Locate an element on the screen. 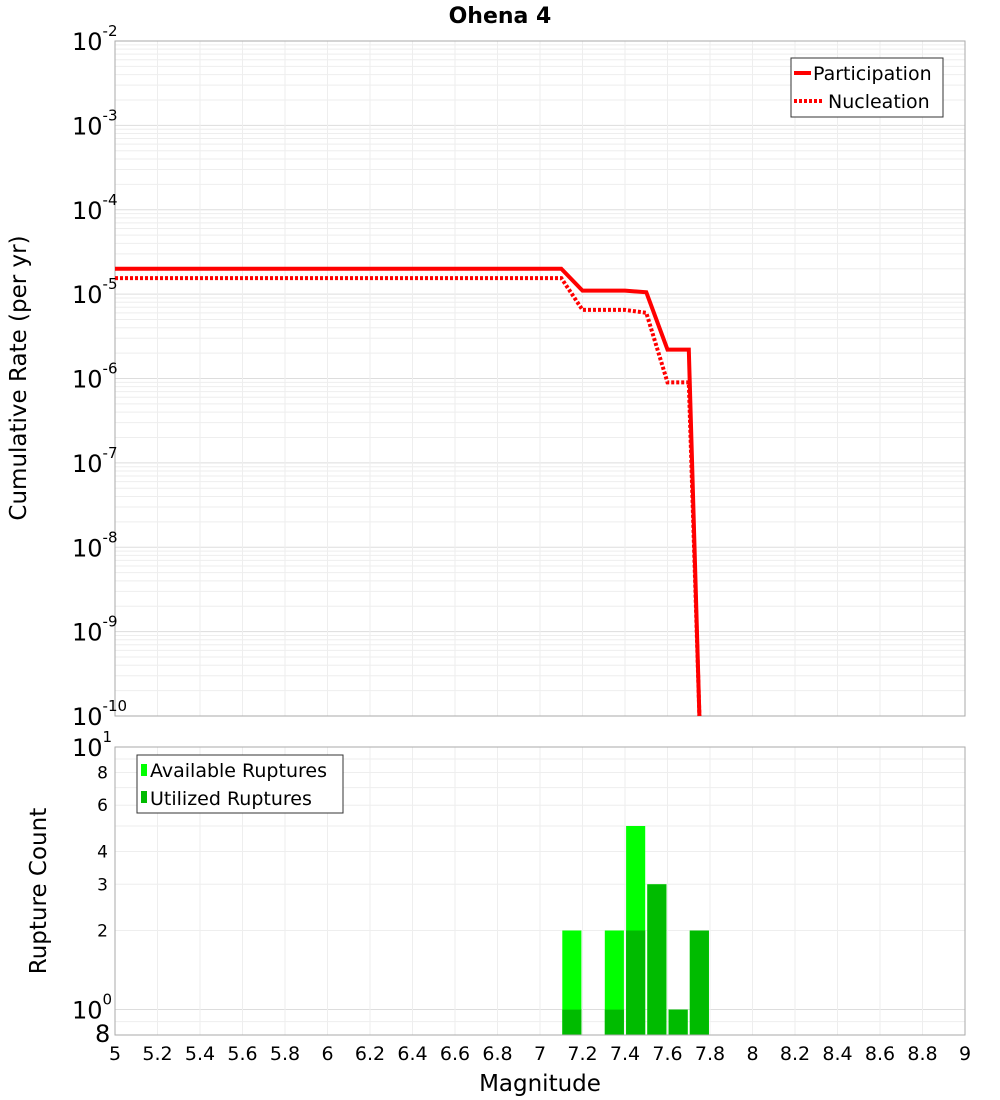 The height and width of the screenshot is (1100, 1000). count-plot-y-axis-label: Rupture Count is located at coordinates (39, 891).